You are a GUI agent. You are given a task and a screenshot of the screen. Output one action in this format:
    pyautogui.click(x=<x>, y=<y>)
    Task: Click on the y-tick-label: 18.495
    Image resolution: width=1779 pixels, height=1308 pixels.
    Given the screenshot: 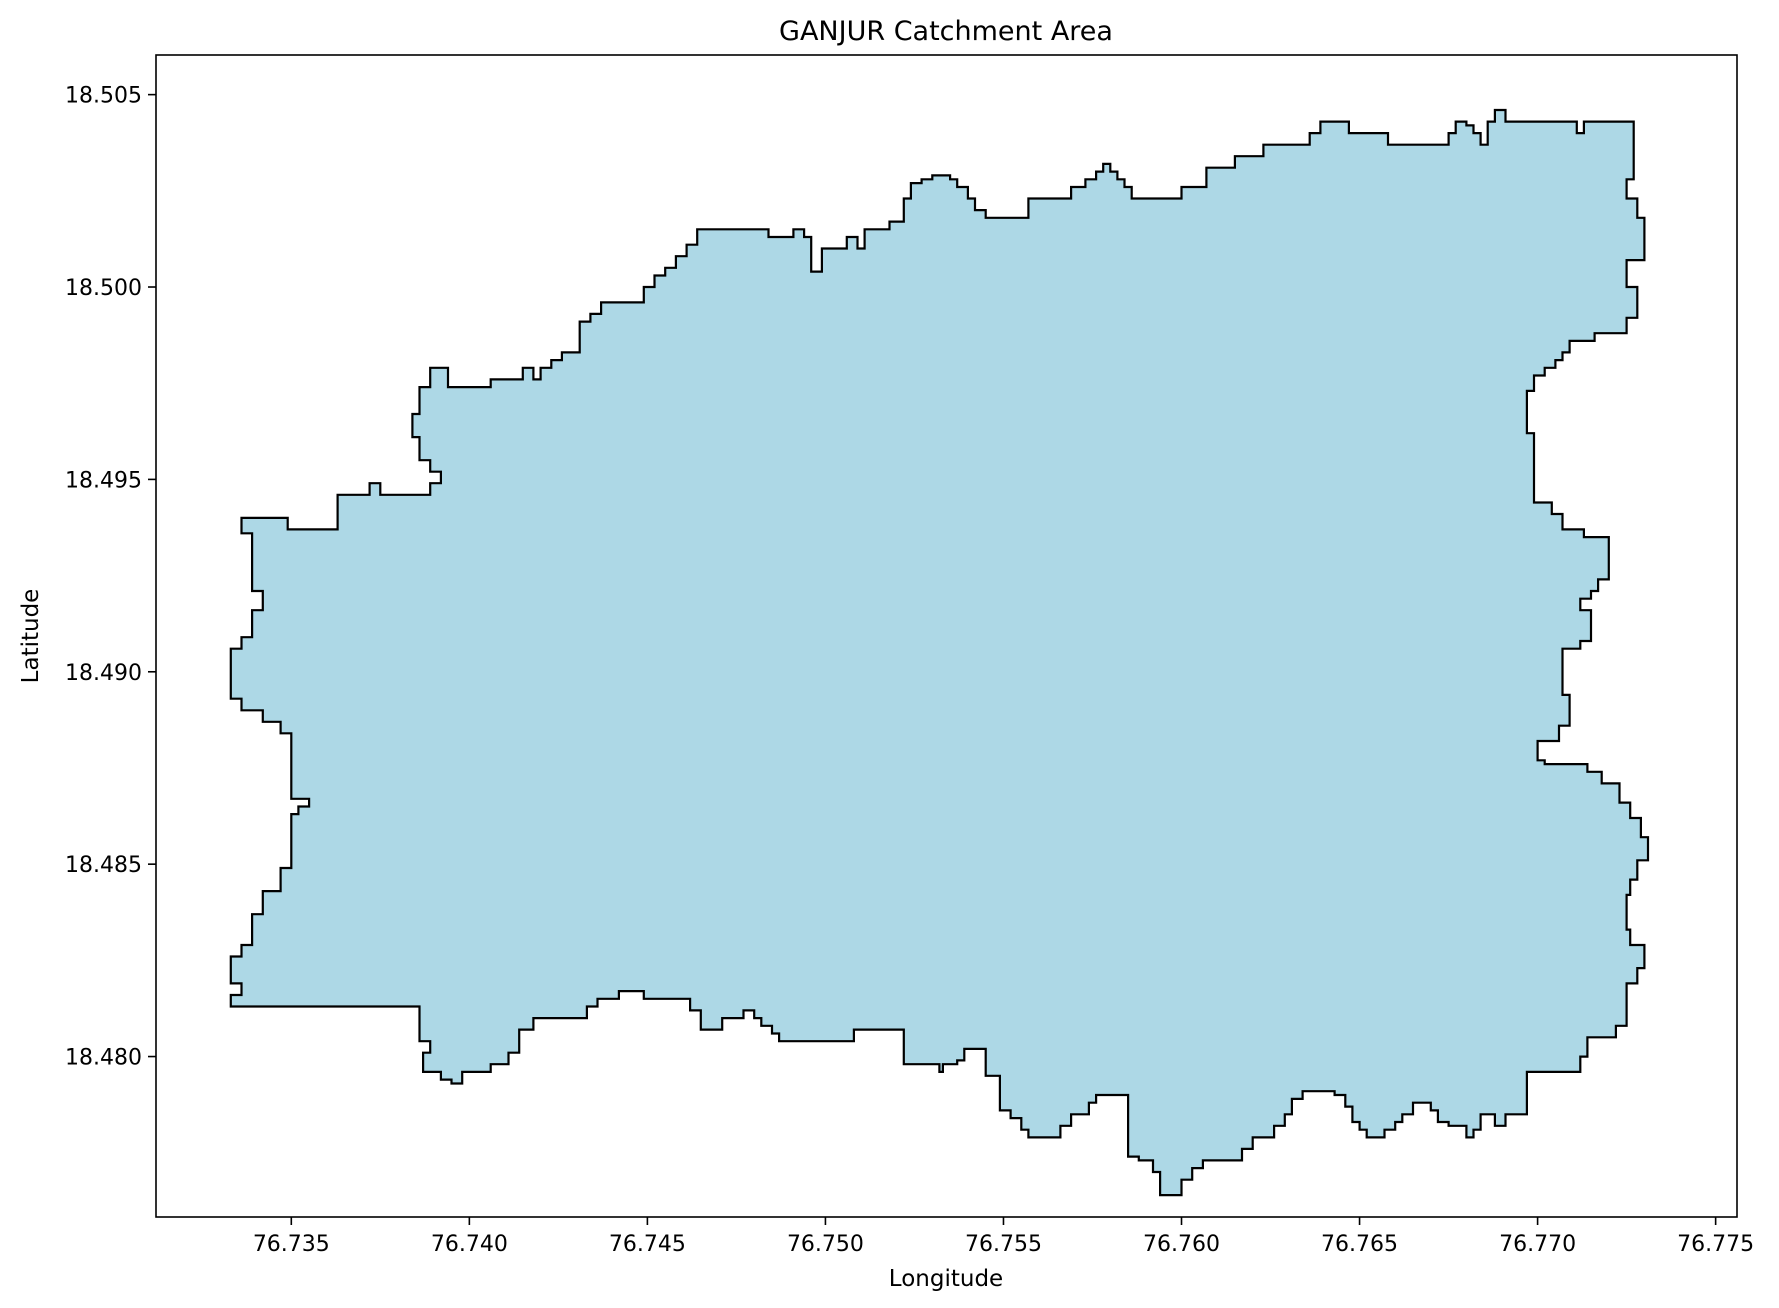 What is the action you would take?
    pyautogui.click(x=103, y=480)
    